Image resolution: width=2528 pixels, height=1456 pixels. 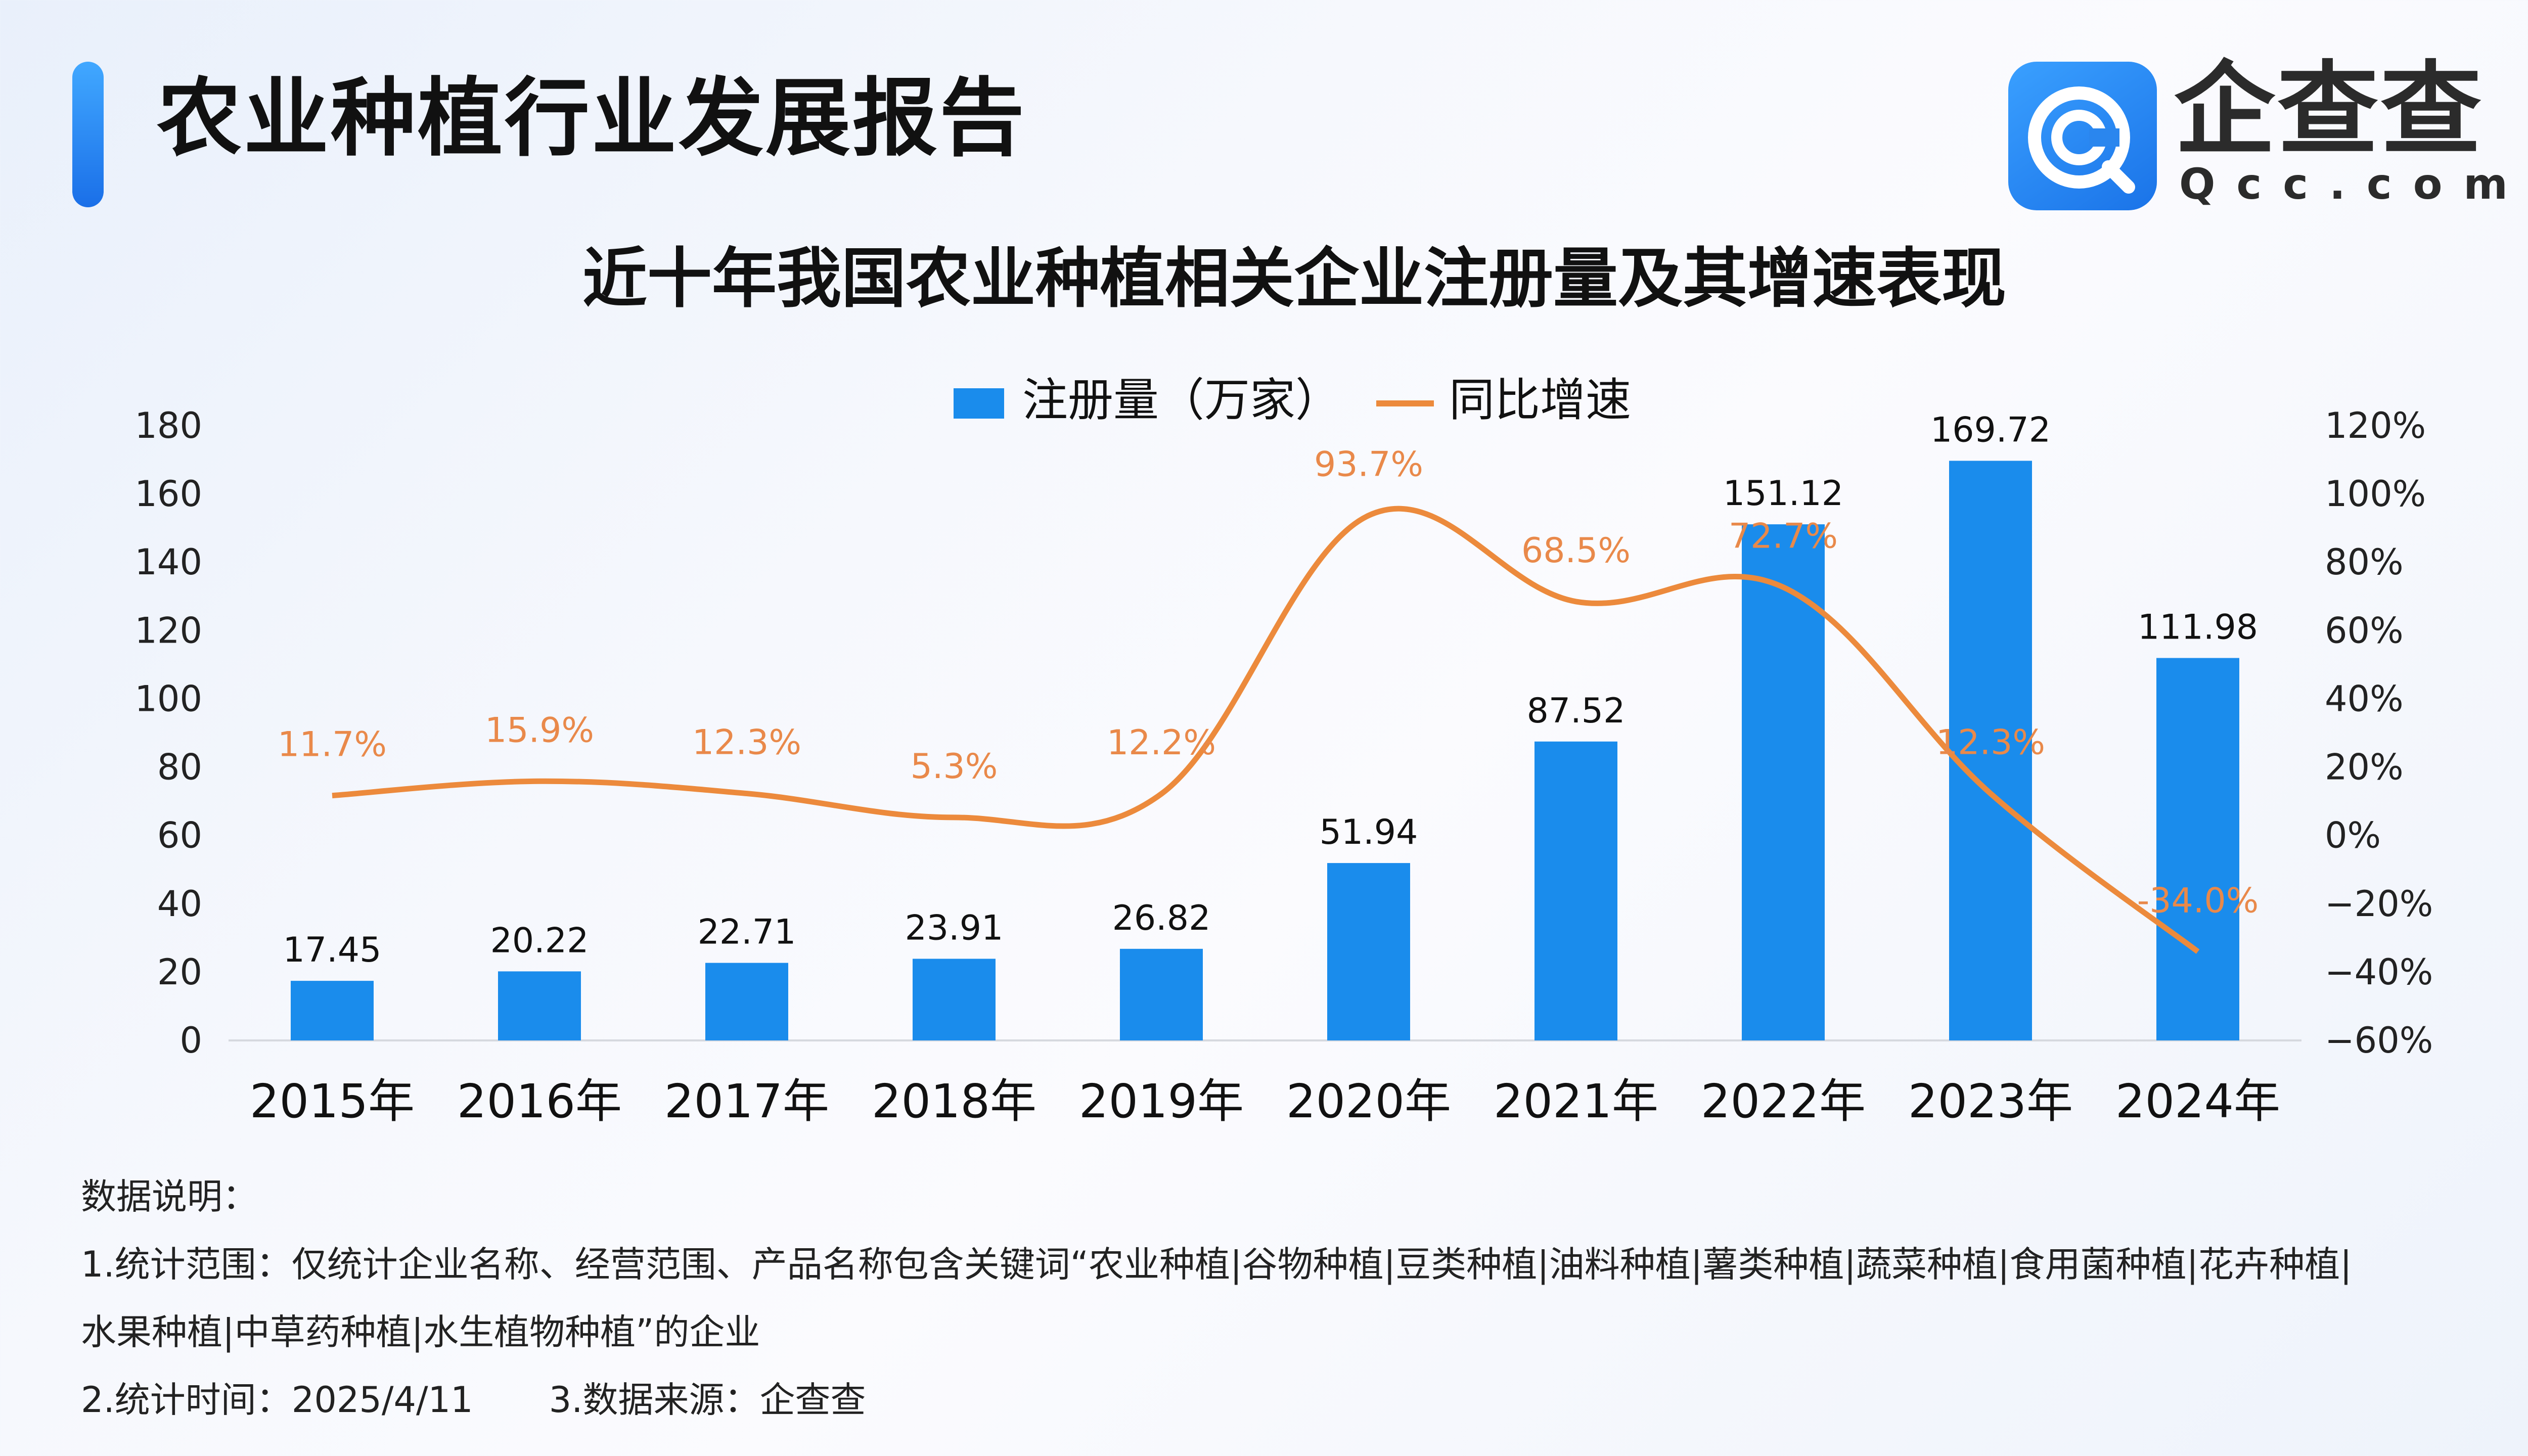 I want to click on y-left-tick-label: 20, so click(x=180, y=972).